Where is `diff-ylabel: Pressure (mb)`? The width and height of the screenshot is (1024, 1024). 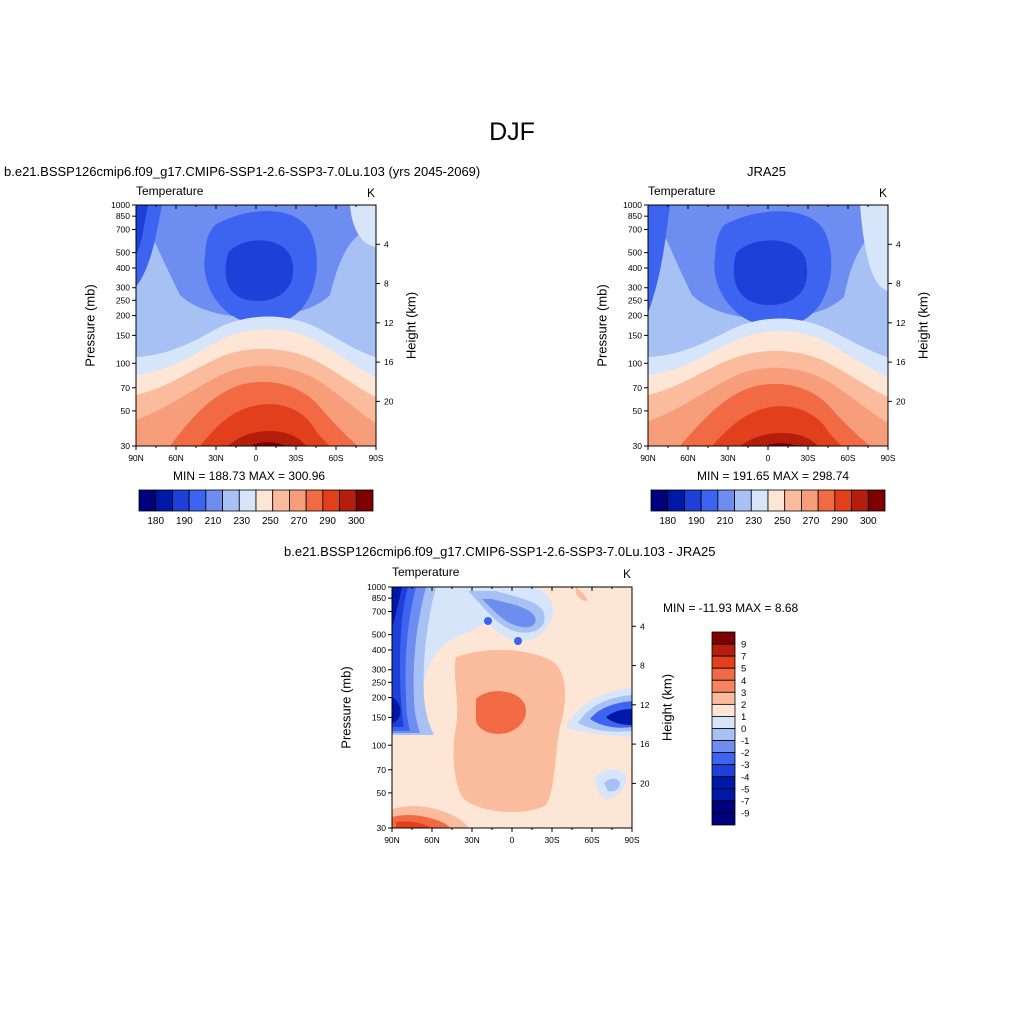
diff-ylabel: Pressure (mb) is located at coordinates (346, 707).